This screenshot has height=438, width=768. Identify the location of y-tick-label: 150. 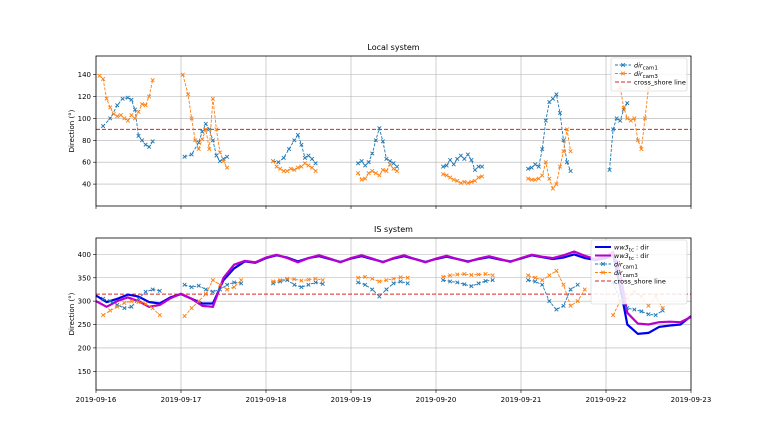
(84, 372).